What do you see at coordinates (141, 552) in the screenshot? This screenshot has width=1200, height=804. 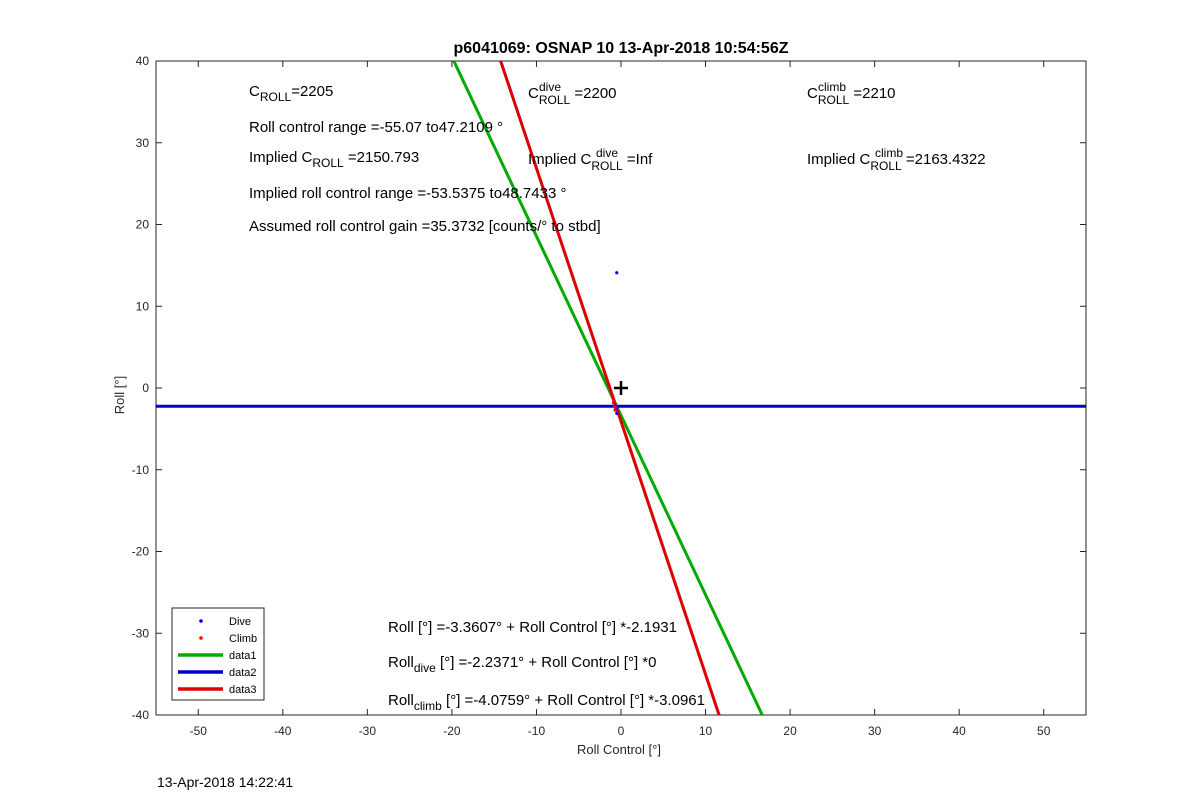 I see `y-tick-label: -20` at bounding box center [141, 552].